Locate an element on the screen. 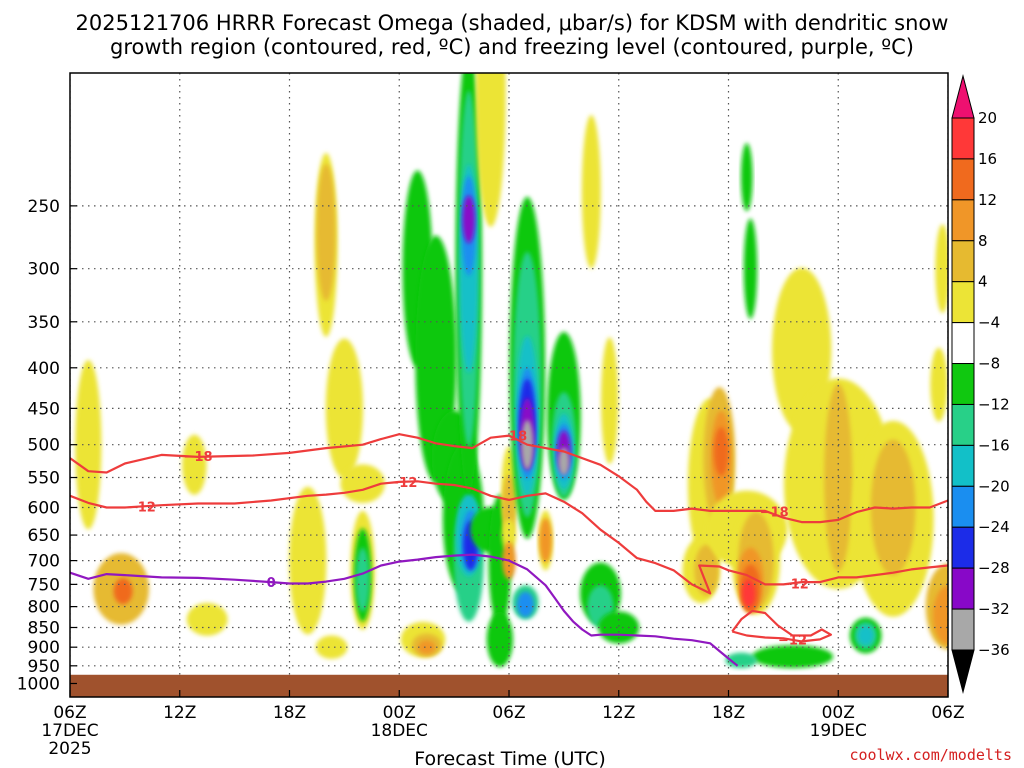  contour--12C is located at coordinates (509, 537).